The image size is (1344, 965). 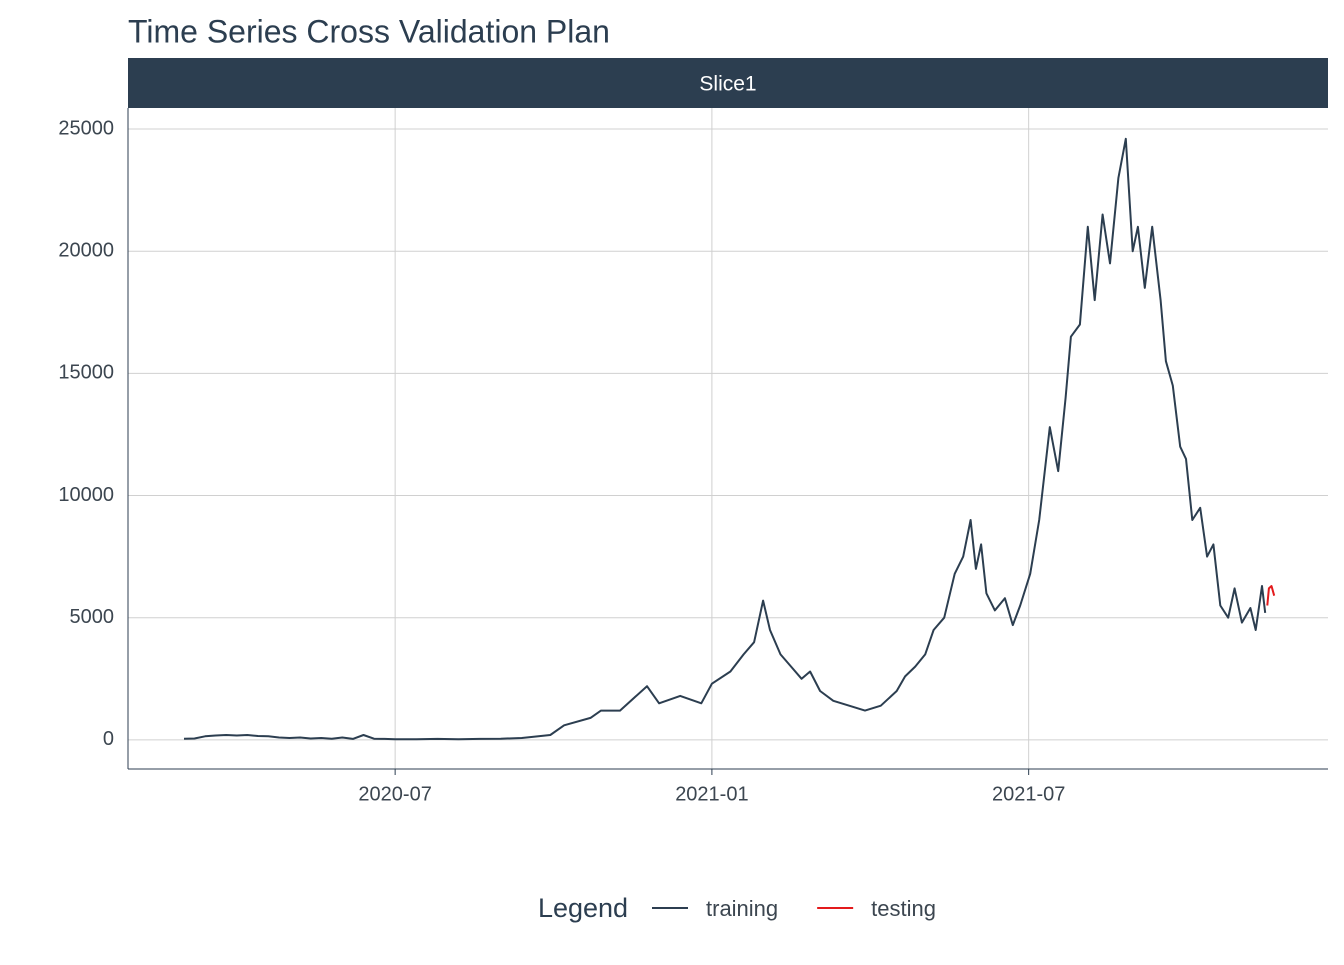 I want to click on legend-label: testing, so click(x=903, y=908).